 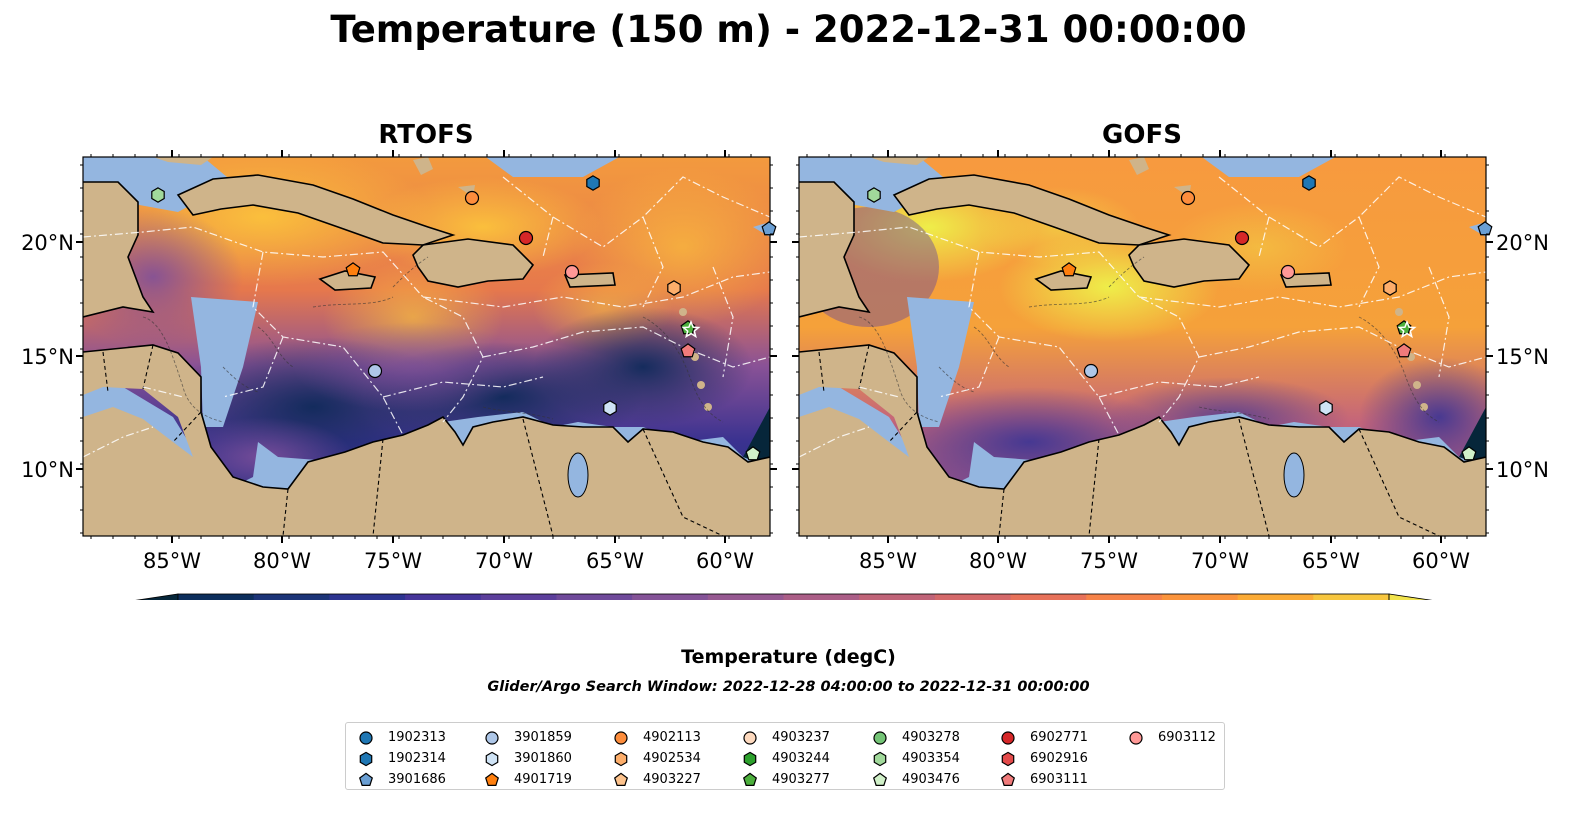 What do you see at coordinates (543, 779) in the screenshot?
I see `legend-label: 4901719` at bounding box center [543, 779].